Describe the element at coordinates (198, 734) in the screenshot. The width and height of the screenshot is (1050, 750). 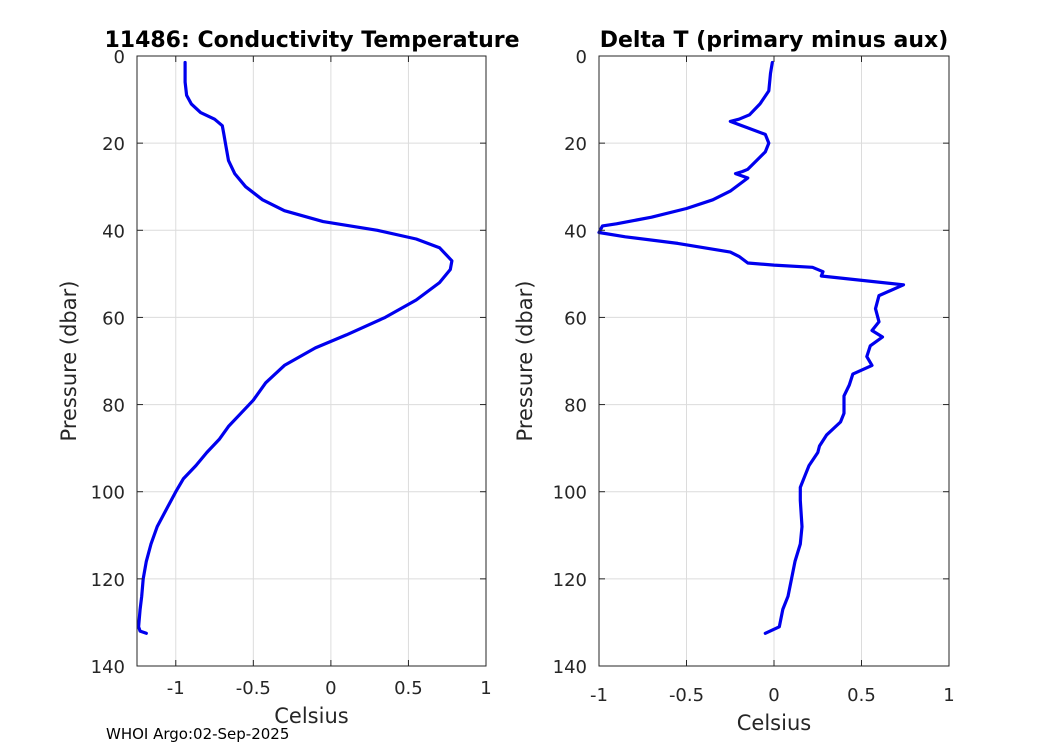
I see `footer-credit: WHOI Argo:02-Sep-2025` at that location.